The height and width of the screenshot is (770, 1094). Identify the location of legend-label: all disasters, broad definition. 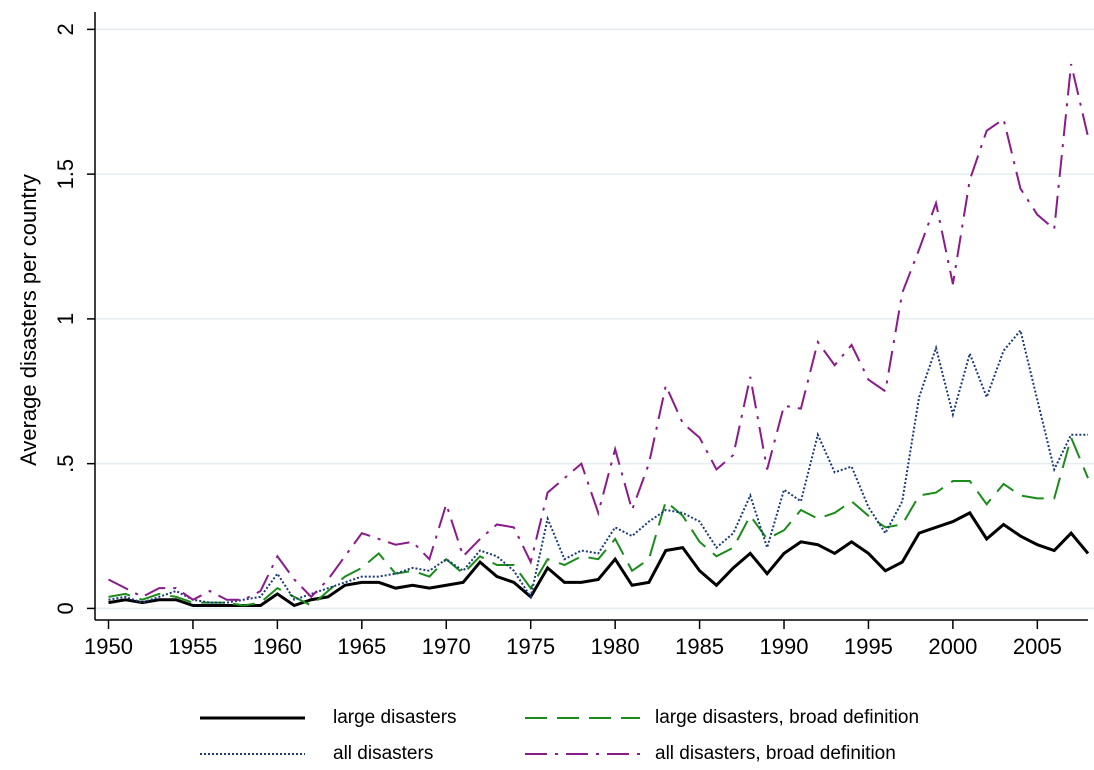
(775, 753).